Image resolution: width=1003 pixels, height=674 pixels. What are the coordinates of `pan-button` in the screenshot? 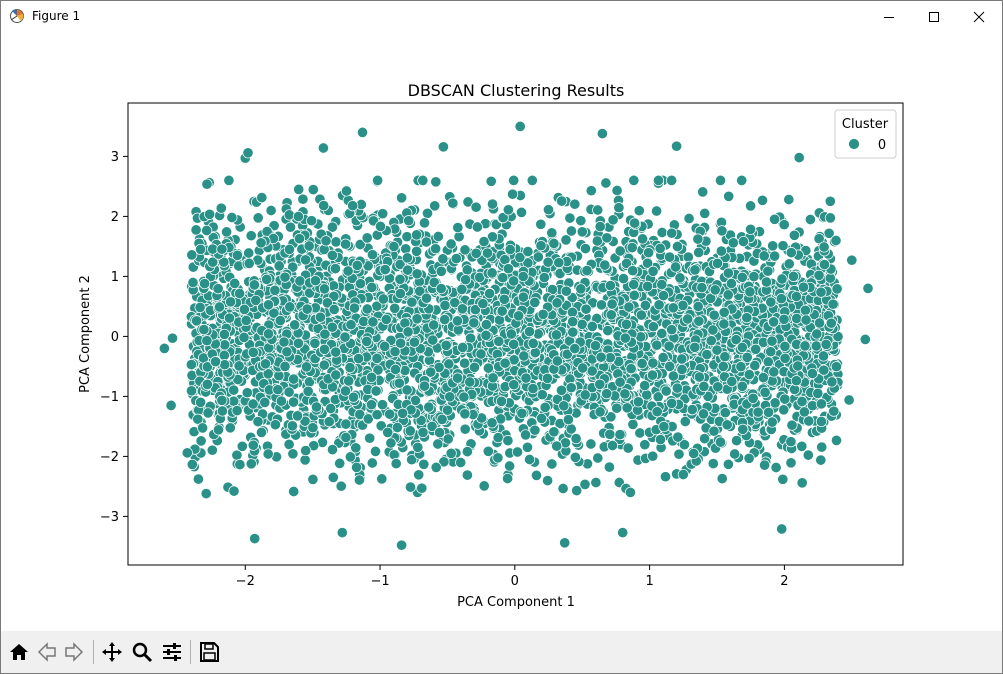 It's located at (112, 652).